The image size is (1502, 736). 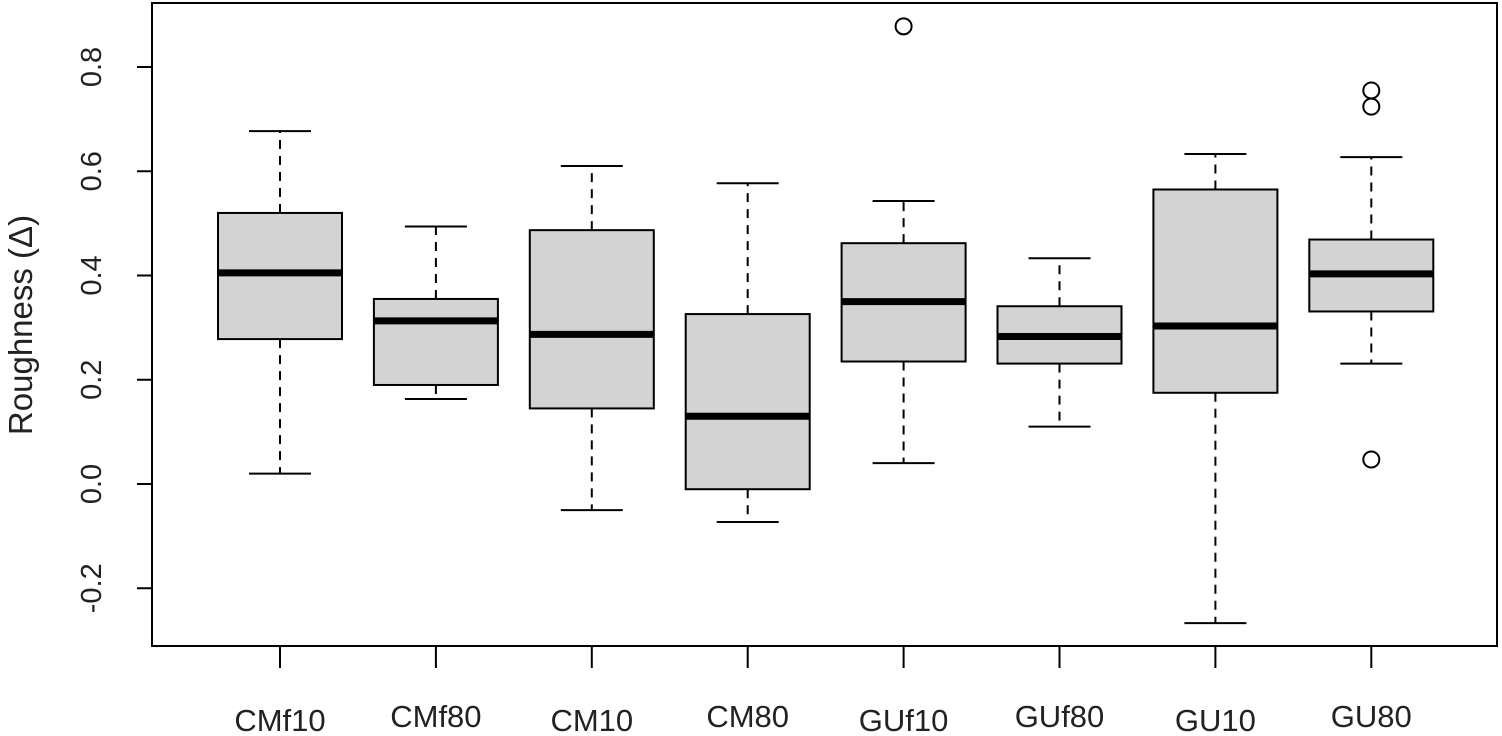 I want to click on x-tick-label: CM80, so click(x=747, y=716).